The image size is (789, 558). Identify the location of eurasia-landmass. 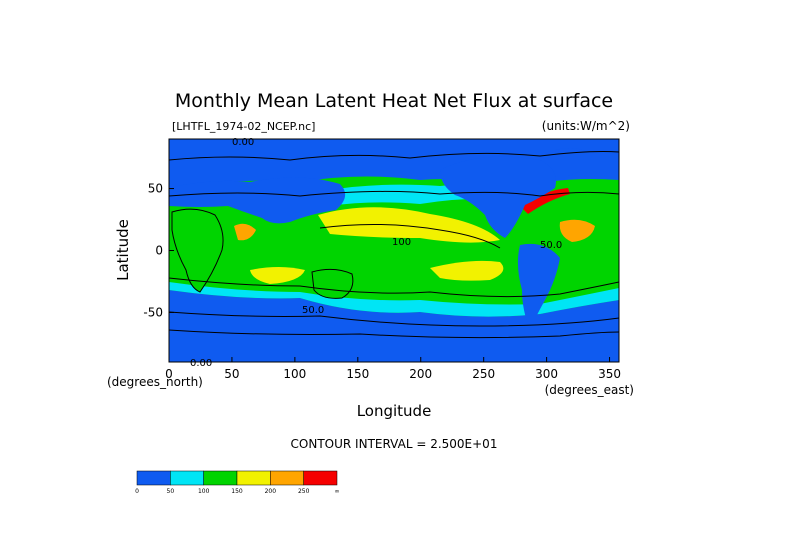
(257, 200).